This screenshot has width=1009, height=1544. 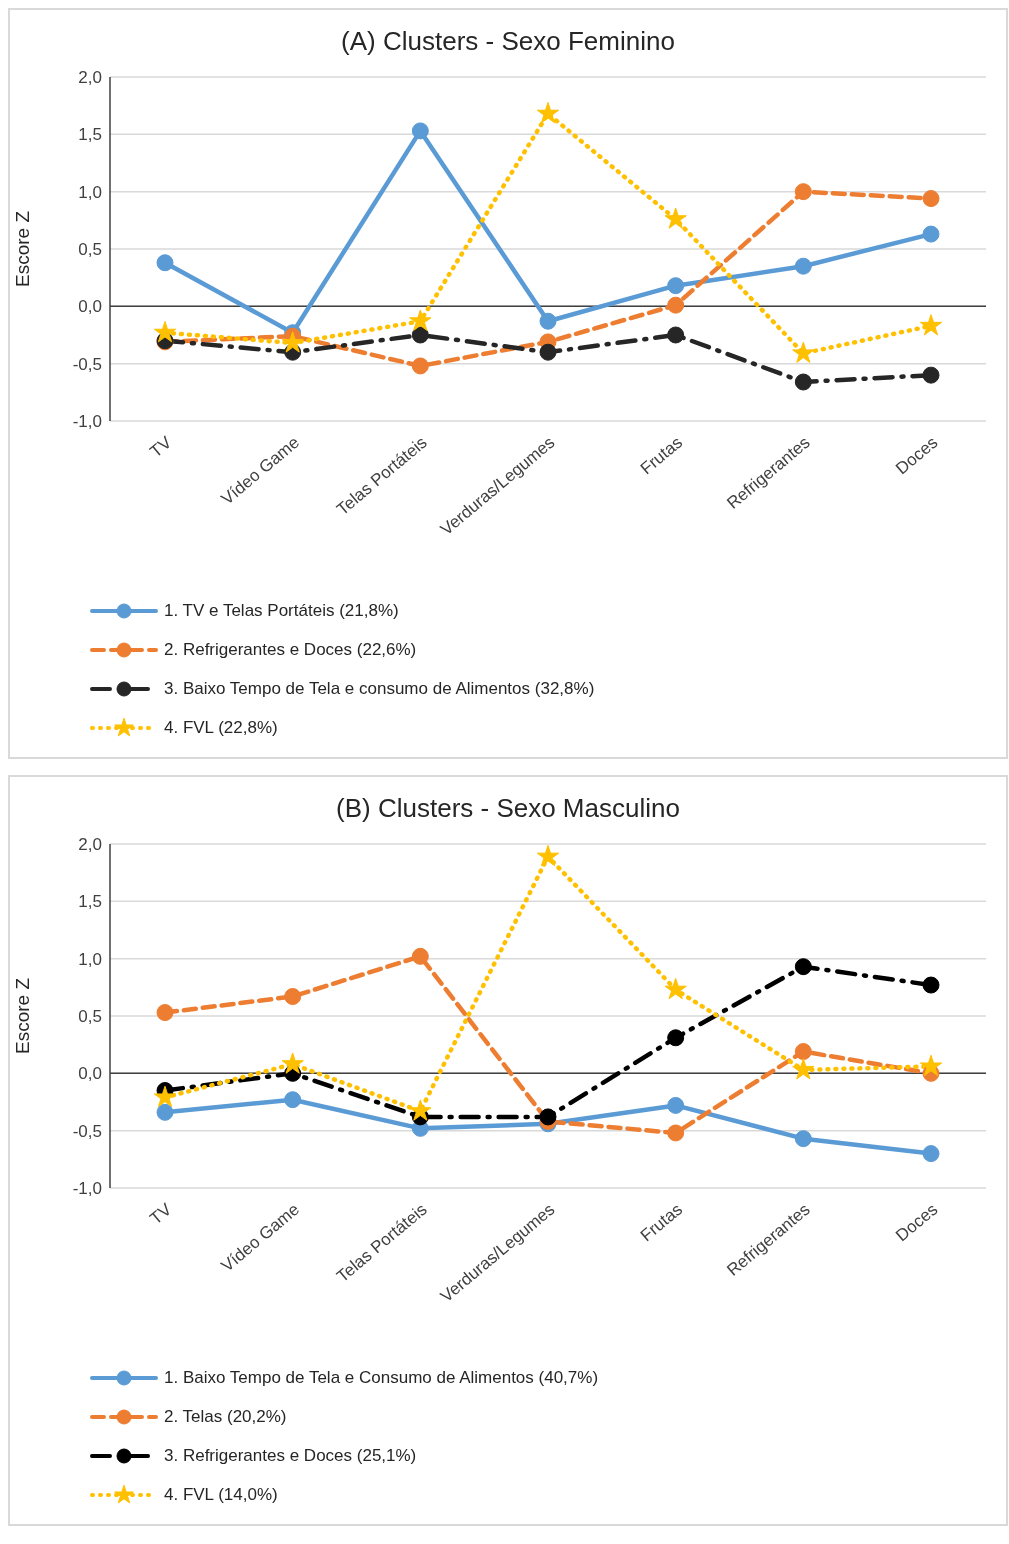 What do you see at coordinates (225, 1416) in the screenshot?
I see `legend-label: 2. Telas (20,2%)` at bounding box center [225, 1416].